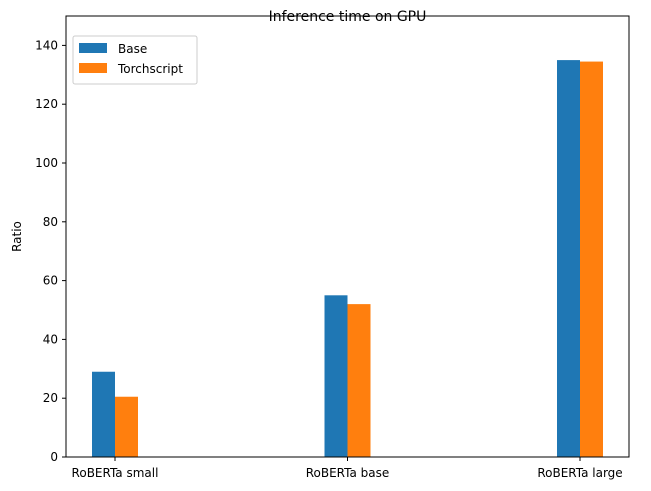 This screenshot has width=651, height=491. What do you see at coordinates (579, 473) in the screenshot?
I see `x-tick-label: RoBERTa large` at bounding box center [579, 473].